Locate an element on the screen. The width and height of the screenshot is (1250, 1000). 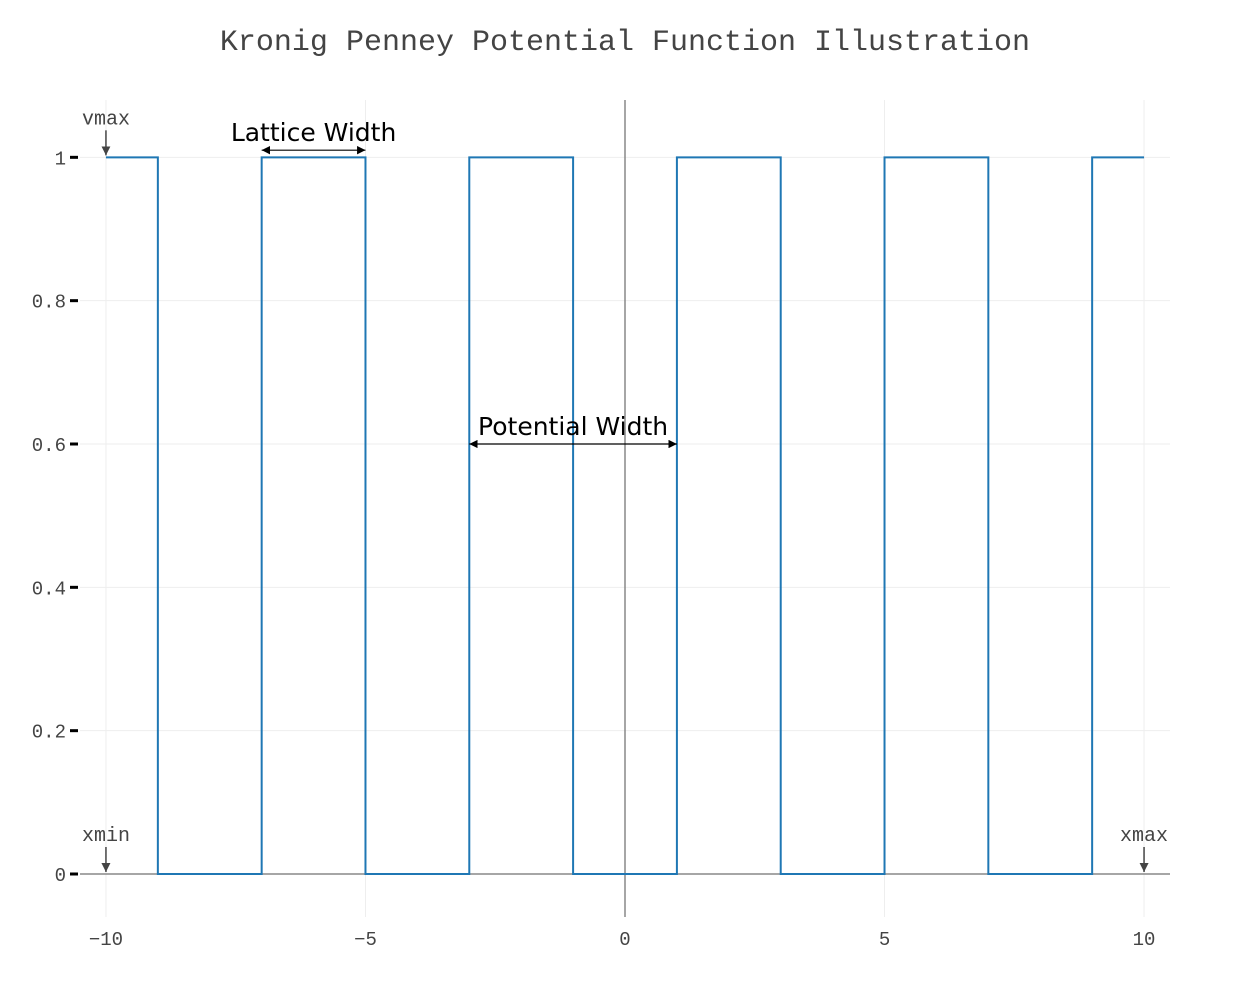
x-tick-label: −5 is located at coordinates (365, 940).